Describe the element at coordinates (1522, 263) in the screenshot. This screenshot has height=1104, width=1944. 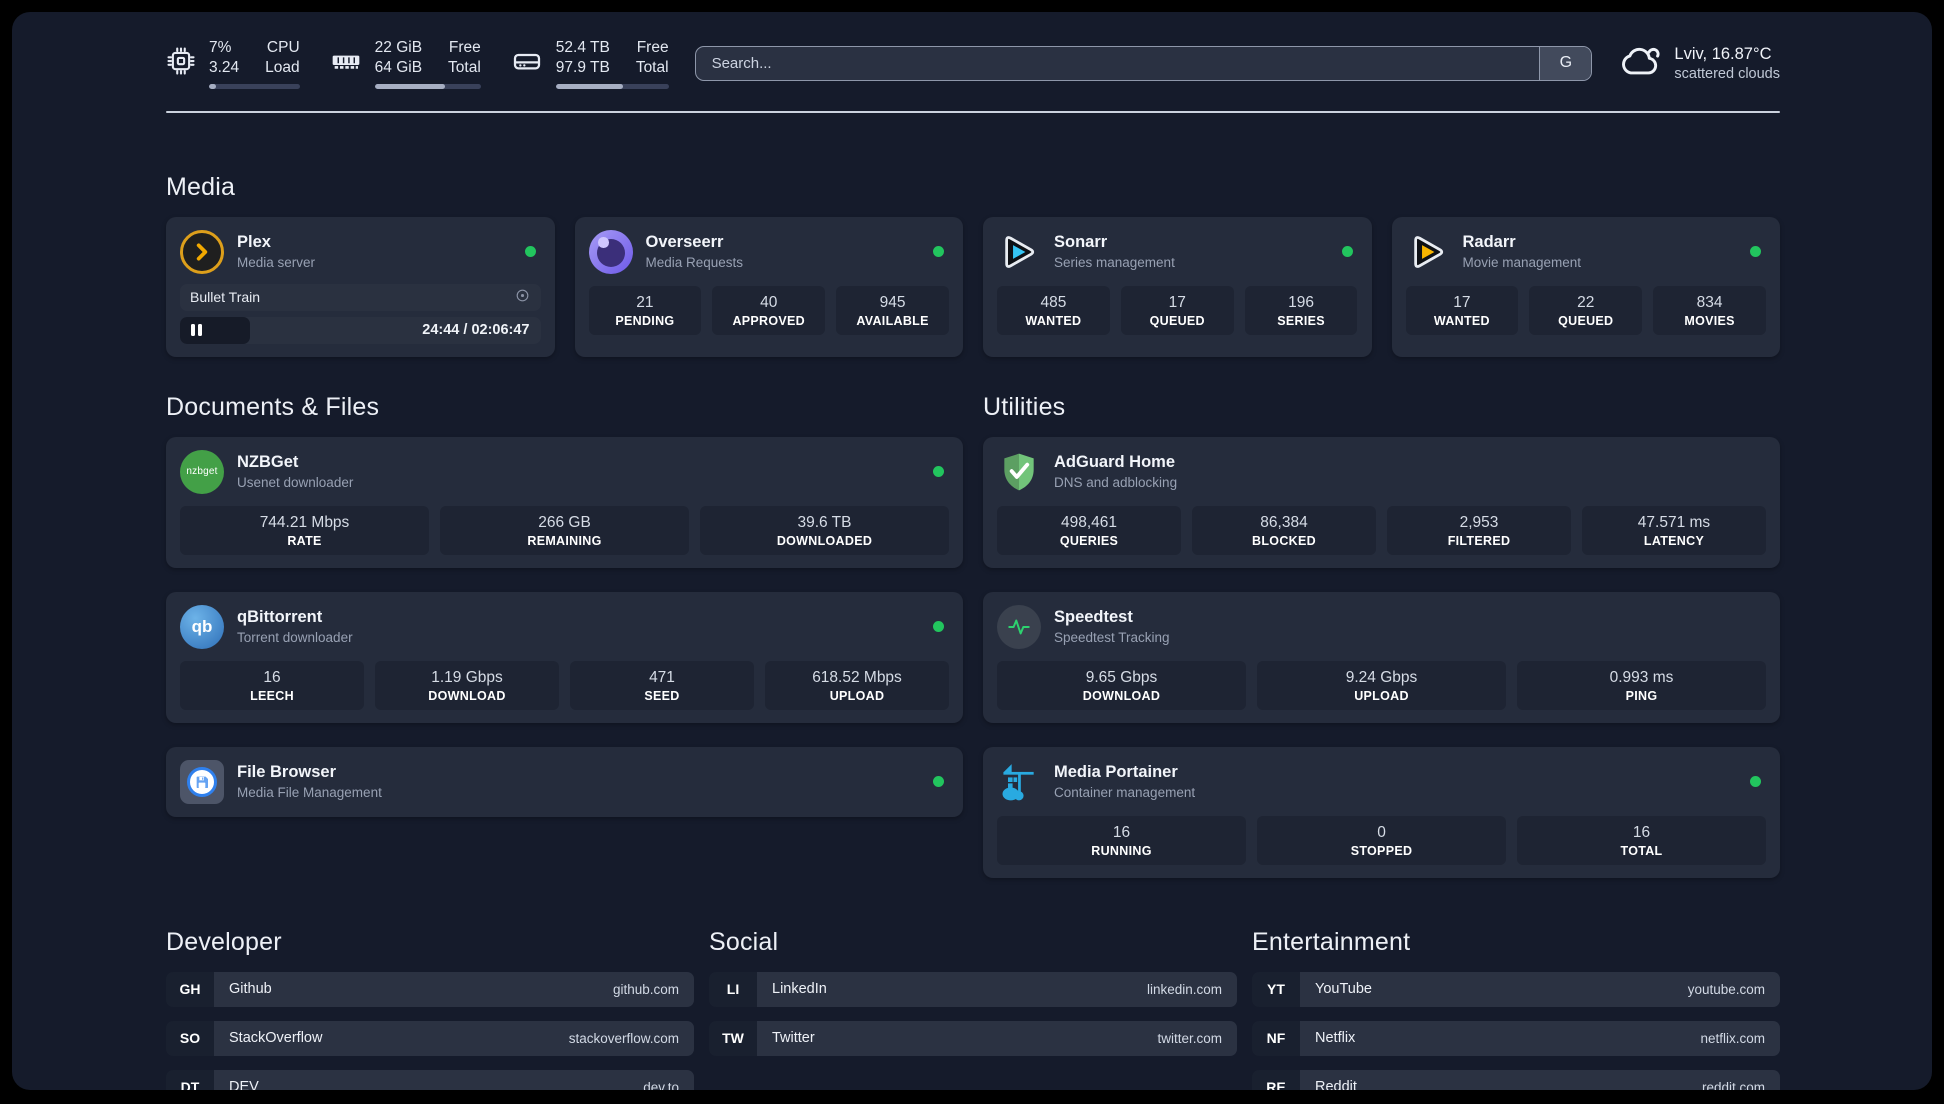
I see `app-description: Movie management` at that location.